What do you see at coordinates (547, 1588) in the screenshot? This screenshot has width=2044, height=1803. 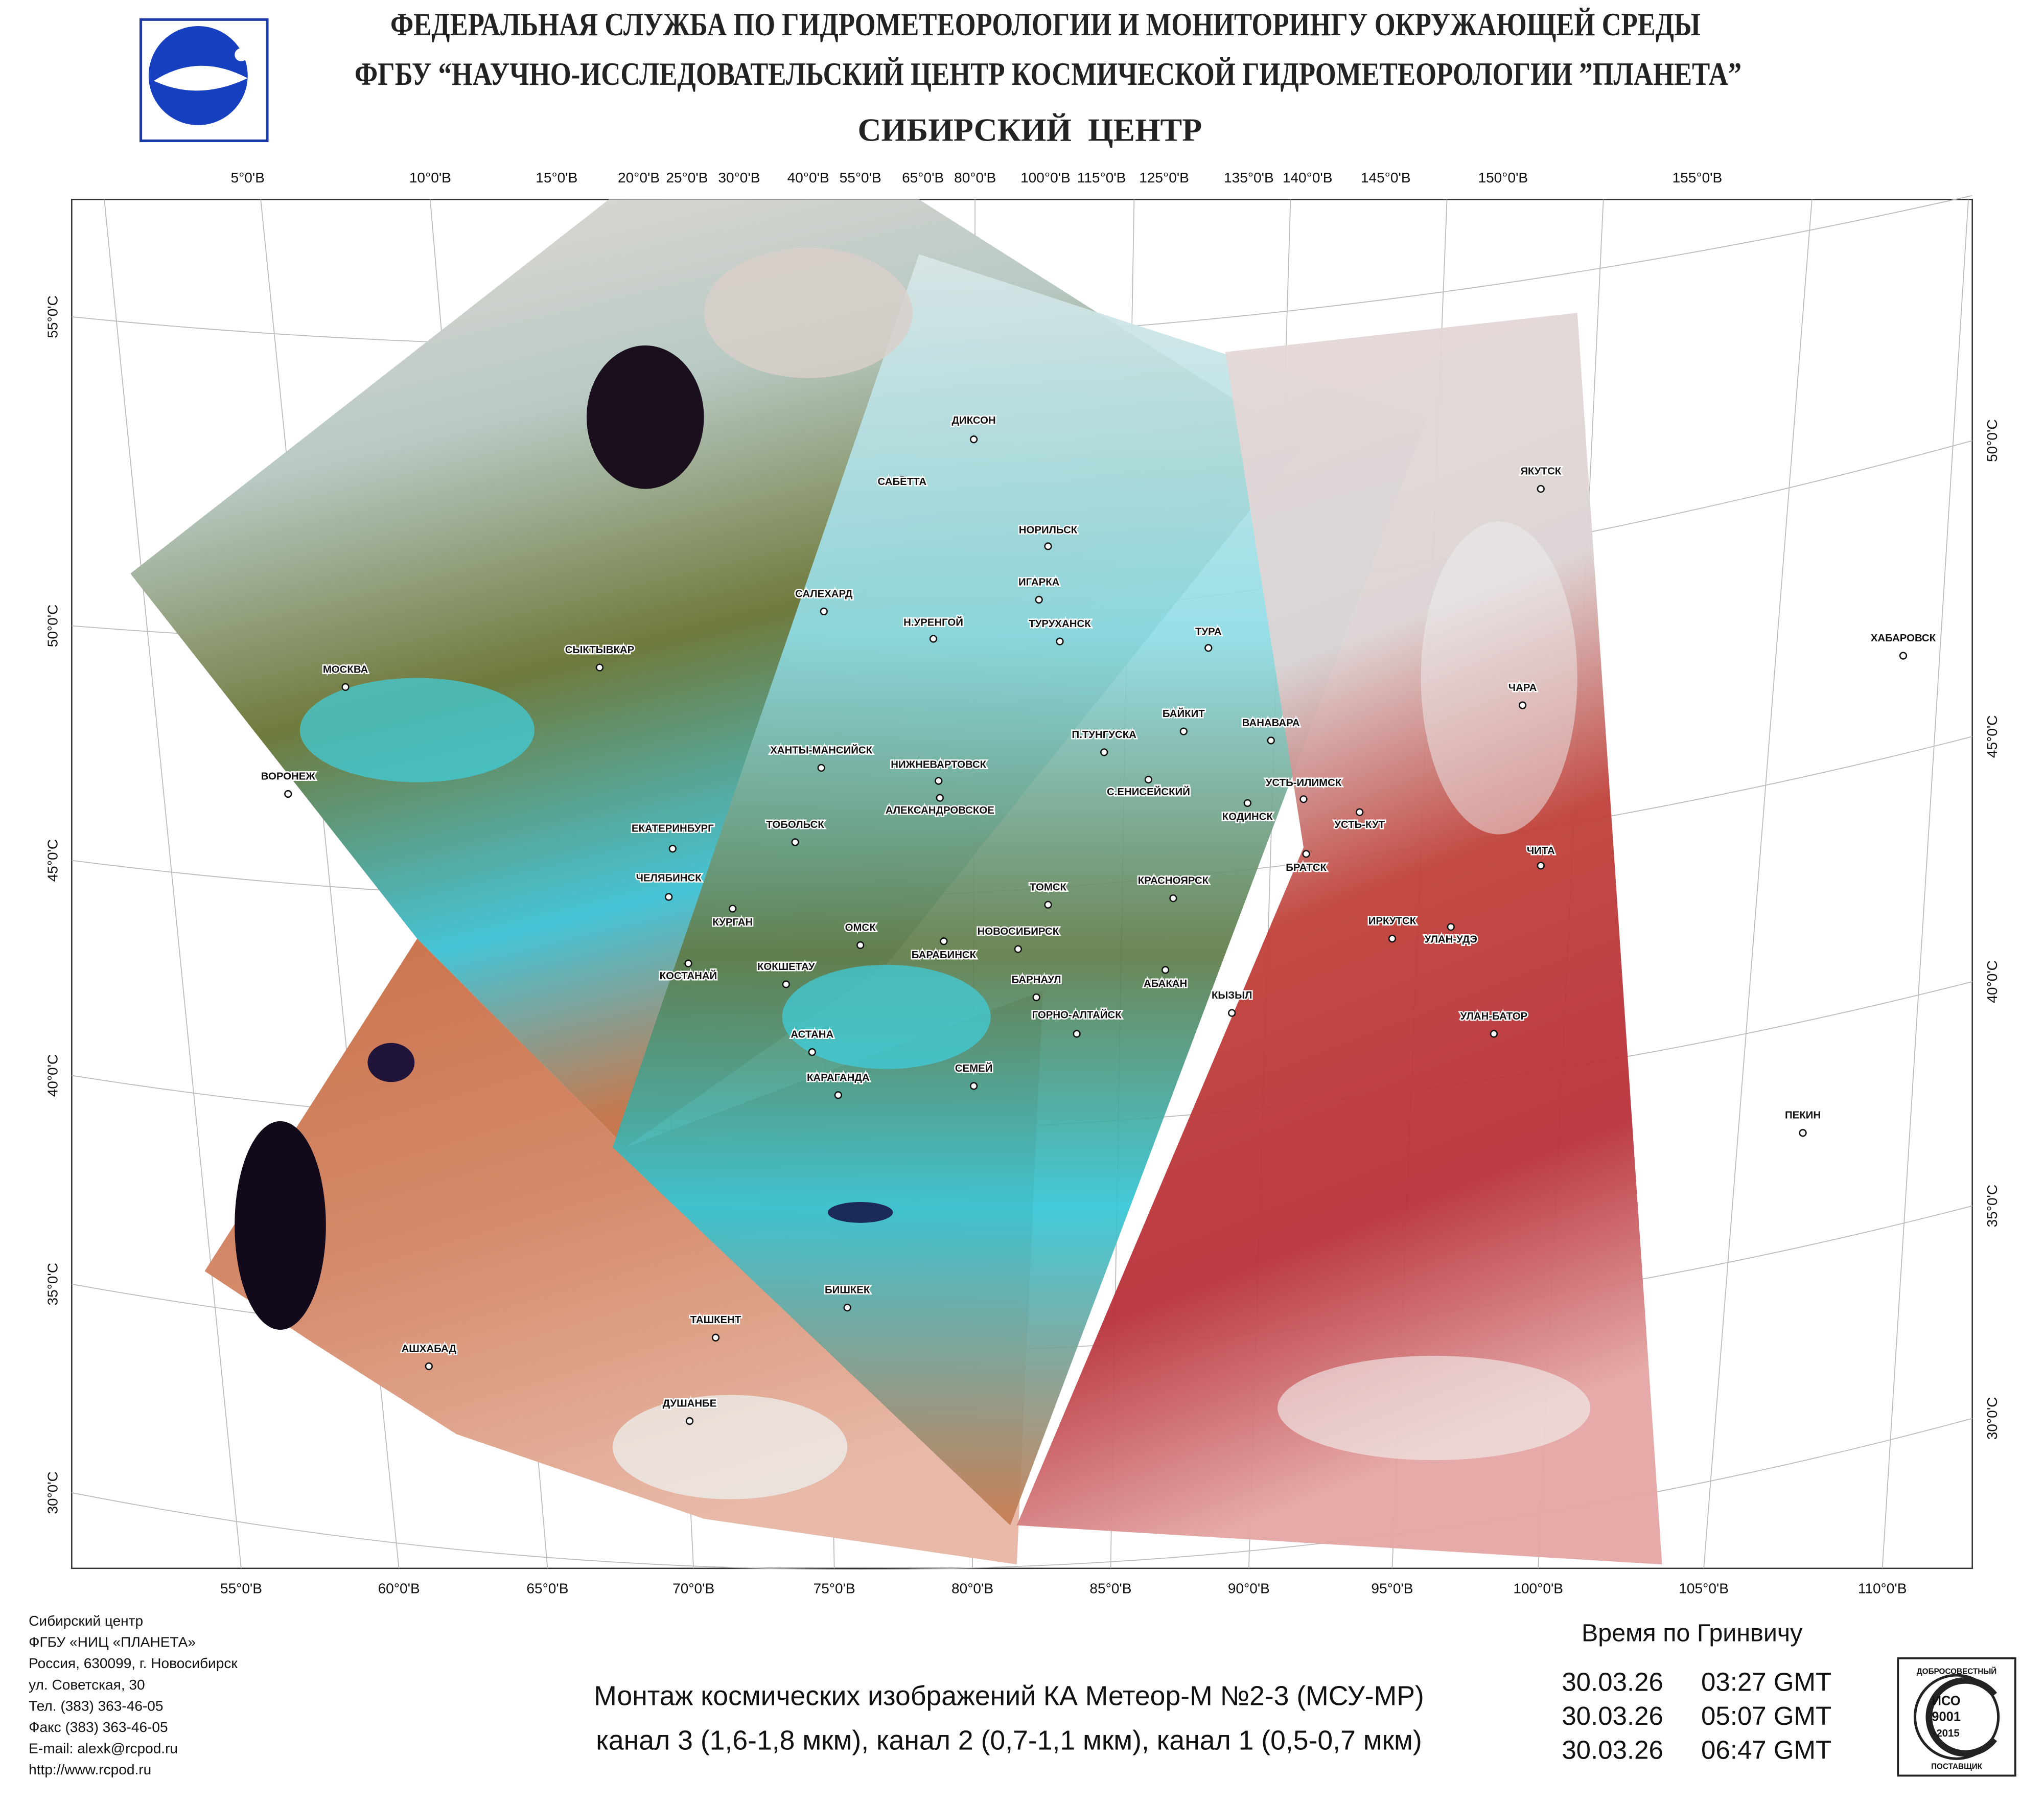 I see `bottom-label: 65°0'В` at bounding box center [547, 1588].